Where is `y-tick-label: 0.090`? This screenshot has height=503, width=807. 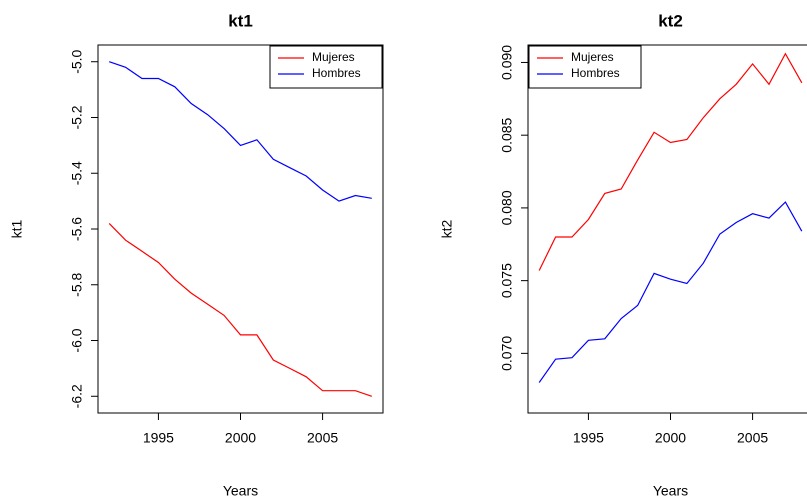 y-tick-label: 0.090 is located at coordinates (507, 62).